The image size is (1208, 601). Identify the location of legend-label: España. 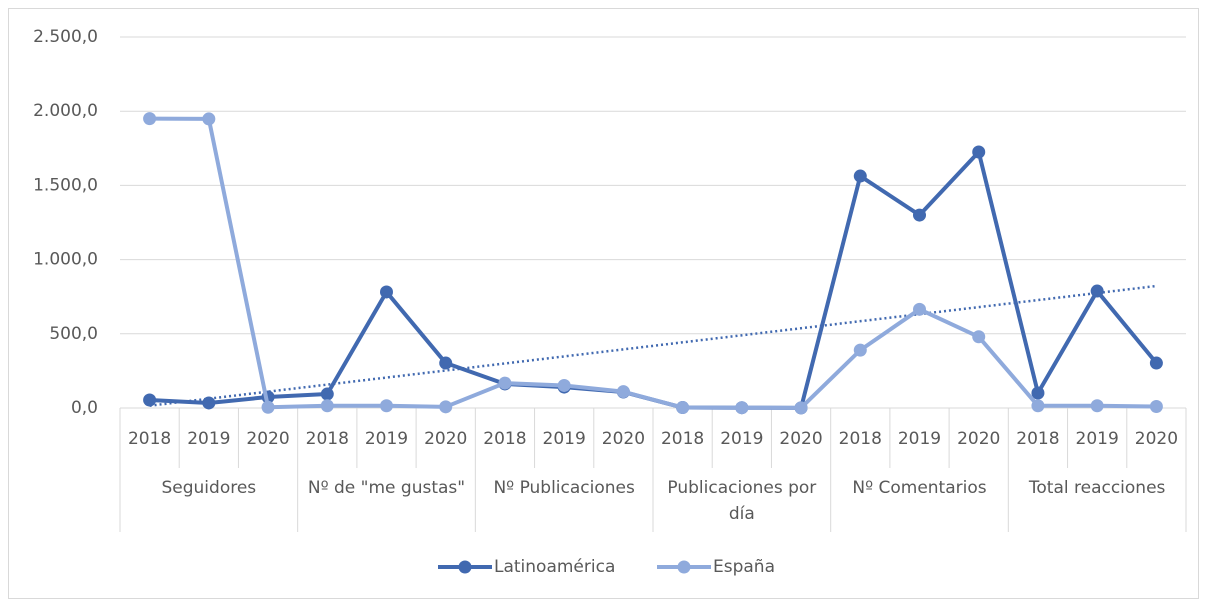
(744, 567).